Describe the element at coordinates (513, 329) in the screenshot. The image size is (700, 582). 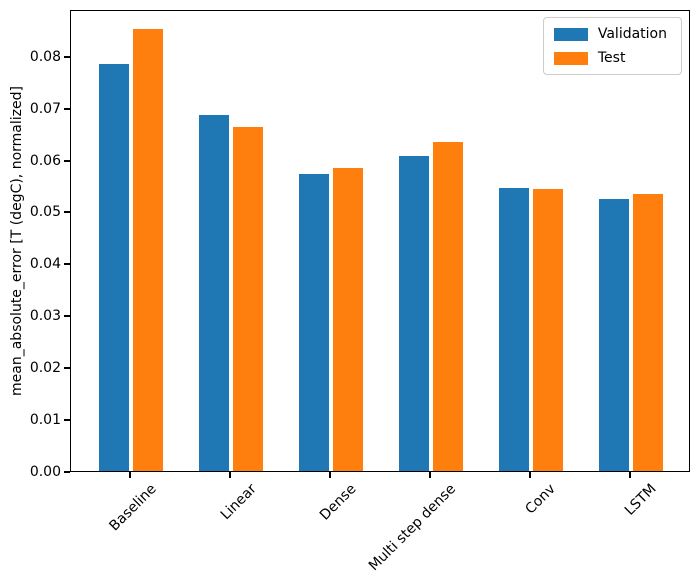
I see `bar-validation-conv` at that location.